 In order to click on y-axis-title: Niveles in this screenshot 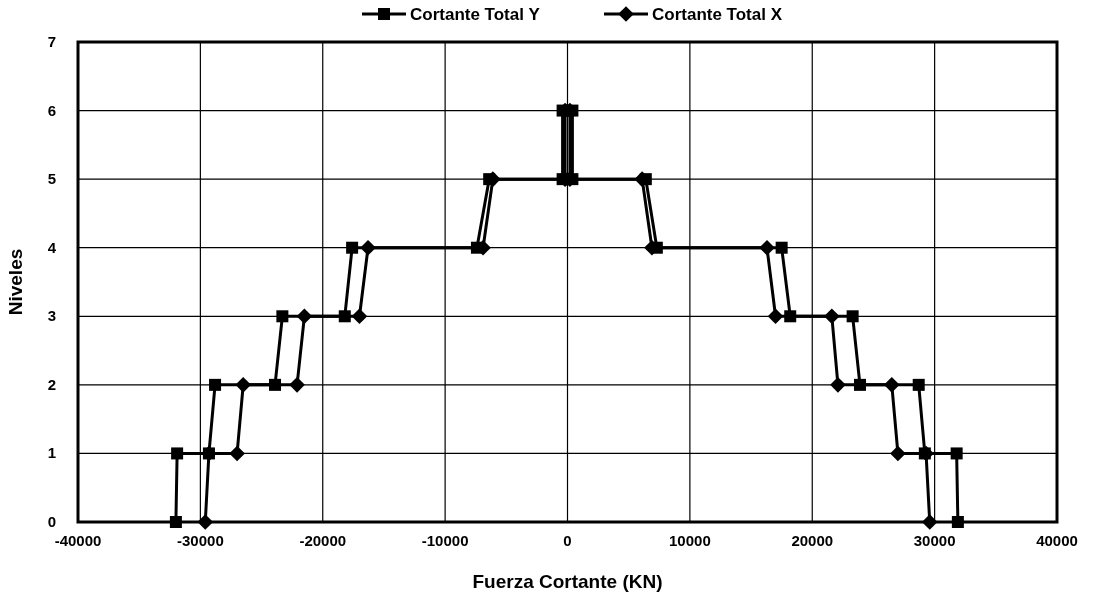, I will do `click(15, 282)`.